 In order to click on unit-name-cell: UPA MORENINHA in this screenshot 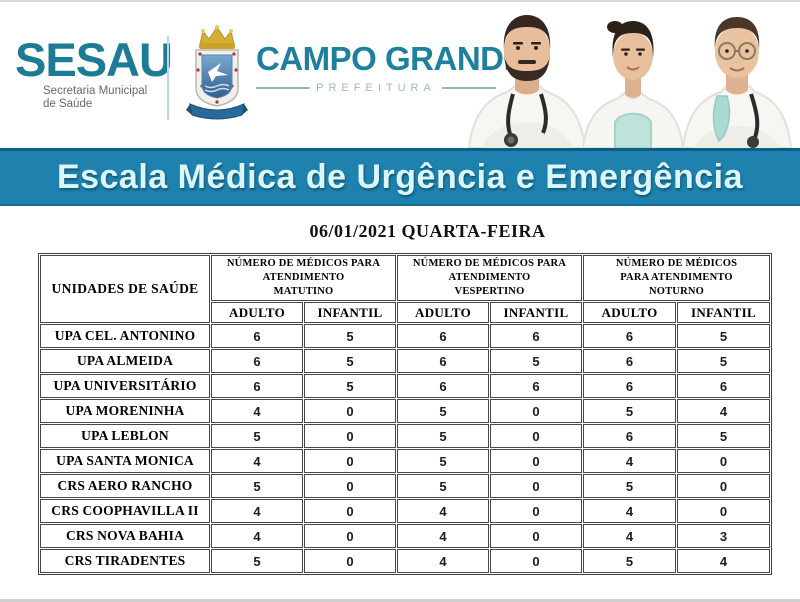, I will do `click(125, 411)`.